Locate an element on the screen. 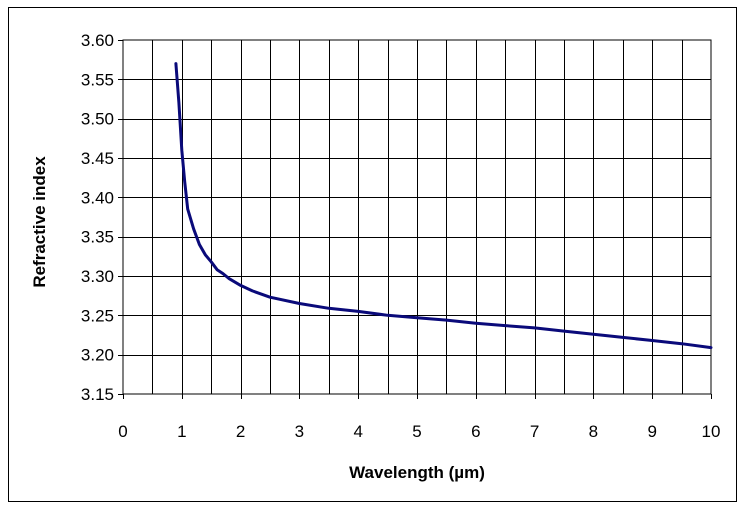 Image resolution: width=746 pixels, height=512 pixels. x-tick-label: 8 is located at coordinates (593, 431).